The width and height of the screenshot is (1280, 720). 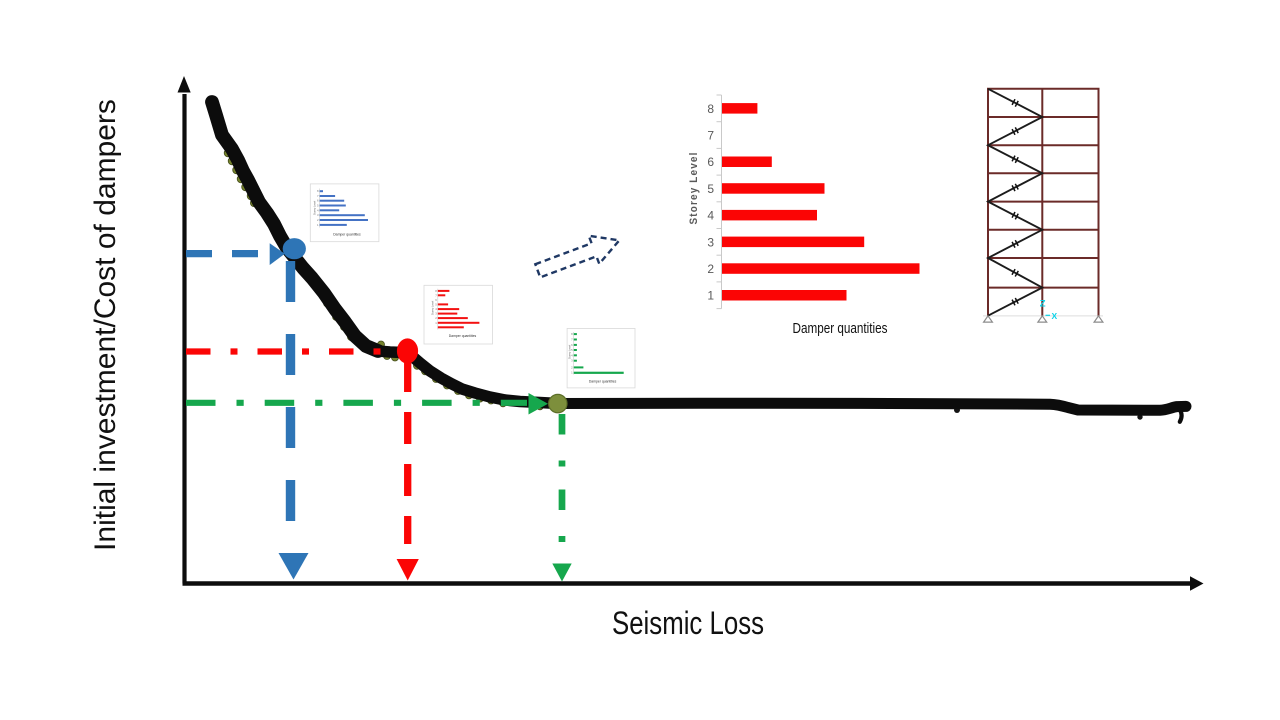 What do you see at coordinates (105, 325) in the screenshot?
I see `svg-text:Initial investment/Cost of dam: Initial investment/Cost of dampers` at bounding box center [105, 325].